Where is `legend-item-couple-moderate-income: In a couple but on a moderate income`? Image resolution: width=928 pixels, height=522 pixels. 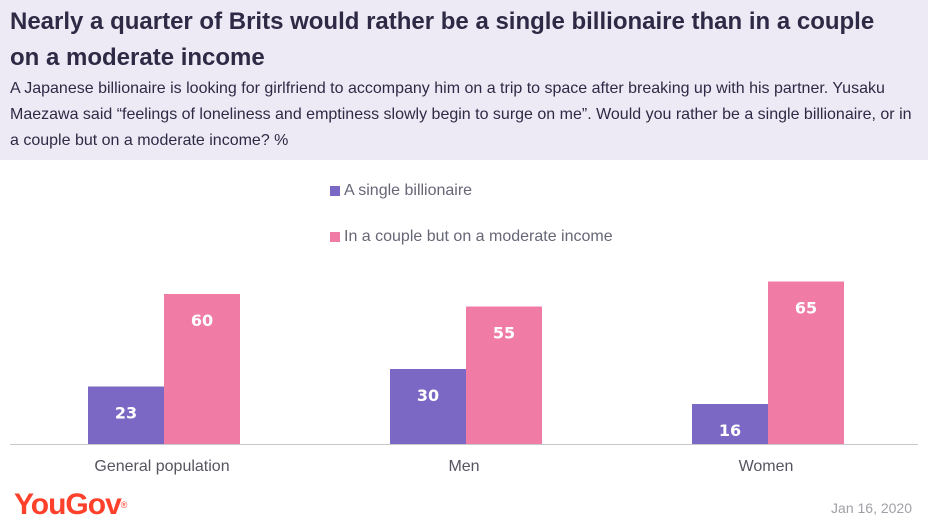 legend-item-couple-moderate-income: In a couple but on a moderate income is located at coordinates (471, 237).